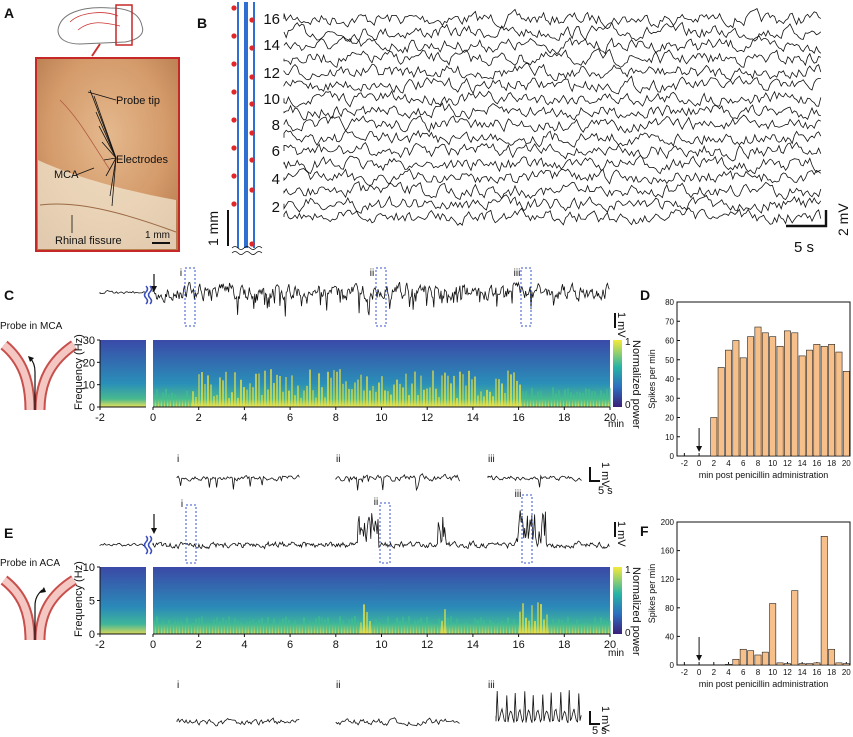 The height and width of the screenshot is (737, 853). What do you see at coordinates (89, 363) in the screenshot?
I see `y-tick-label: 20` at bounding box center [89, 363].